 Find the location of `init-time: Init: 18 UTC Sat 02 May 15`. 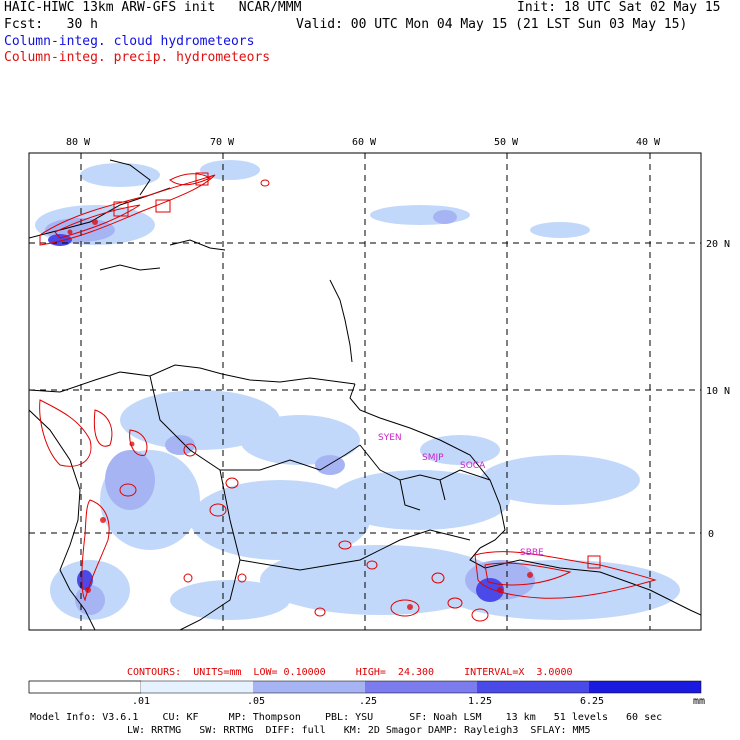

init-time: Init: 18 UTC Sat 02 May 15 is located at coordinates (619, 7).